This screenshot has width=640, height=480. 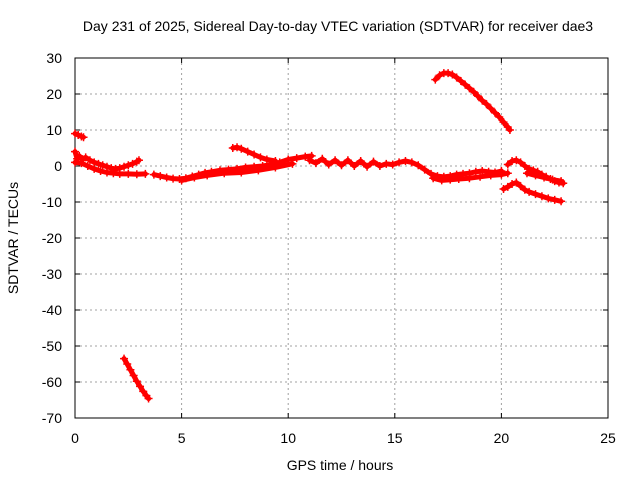 What do you see at coordinates (52, 238) in the screenshot?
I see `y-tick-label: -20` at bounding box center [52, 238].